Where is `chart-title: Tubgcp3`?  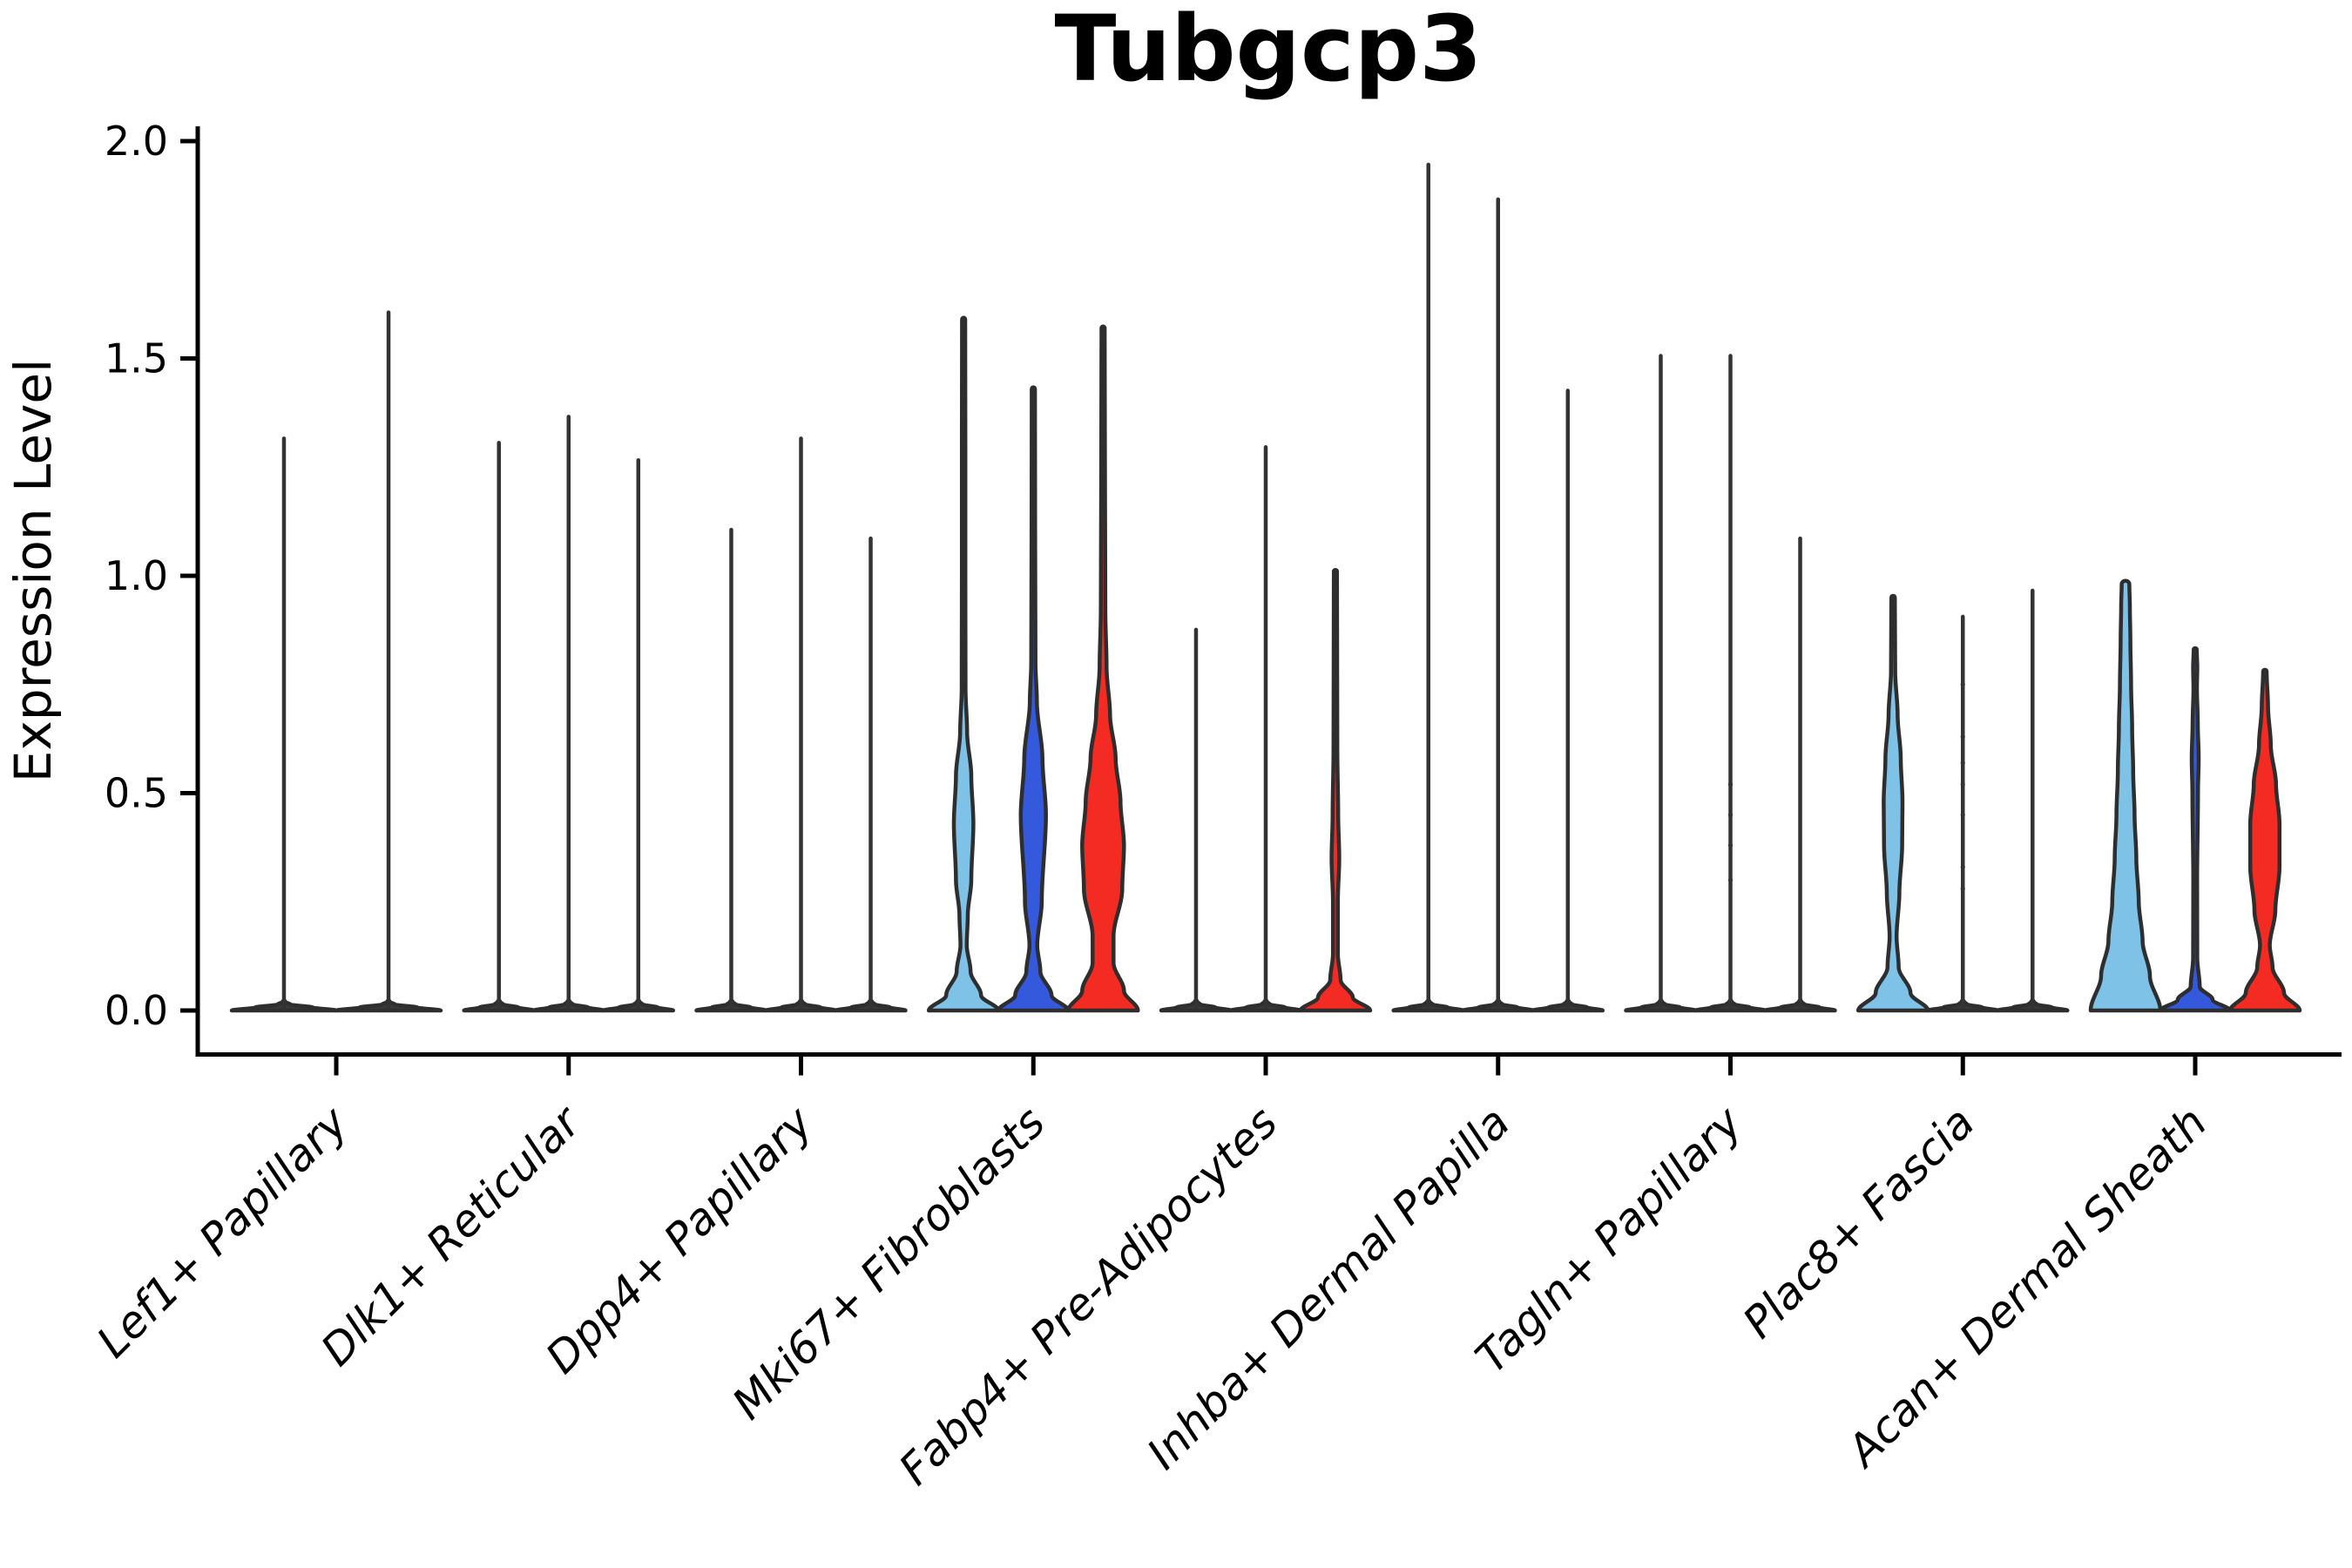 chart-title: Tubgcp3 is located at coordinates (1269, 51).